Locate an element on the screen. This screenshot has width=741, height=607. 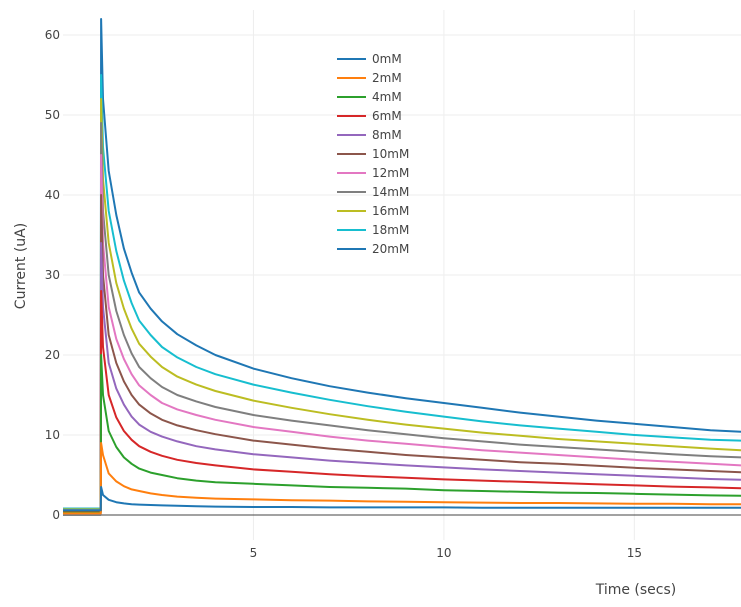
legend-label: 4mM is located at coordinates (387, 97).